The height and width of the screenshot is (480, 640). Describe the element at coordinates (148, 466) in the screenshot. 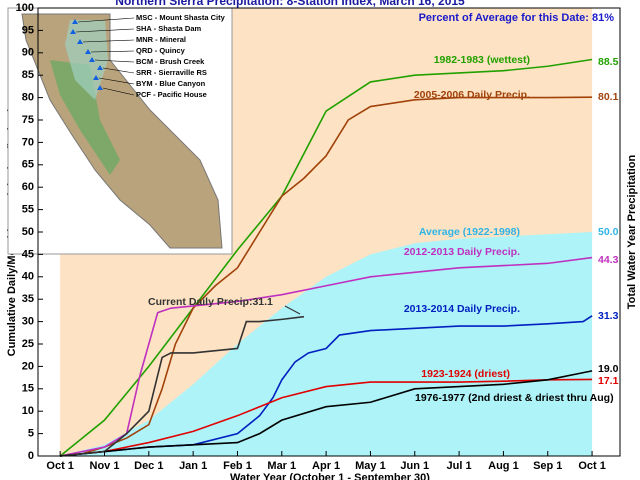

I see `x-tick-label: Dec 1` at that location.